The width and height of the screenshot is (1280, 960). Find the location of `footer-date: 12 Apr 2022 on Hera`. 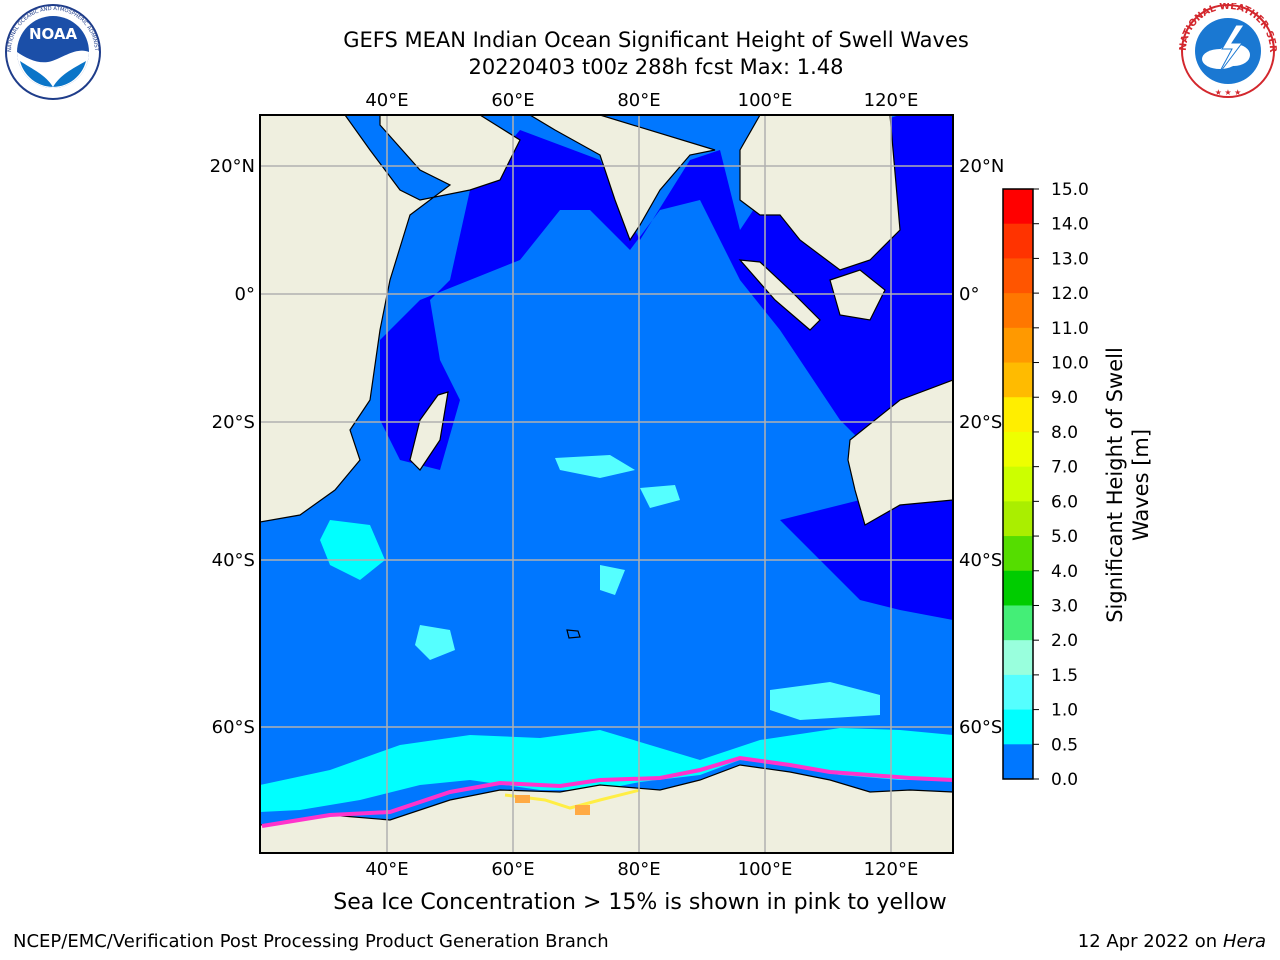

footer-date: 12 Apr 2022 on Hera is located at coordinates (1172, 941).